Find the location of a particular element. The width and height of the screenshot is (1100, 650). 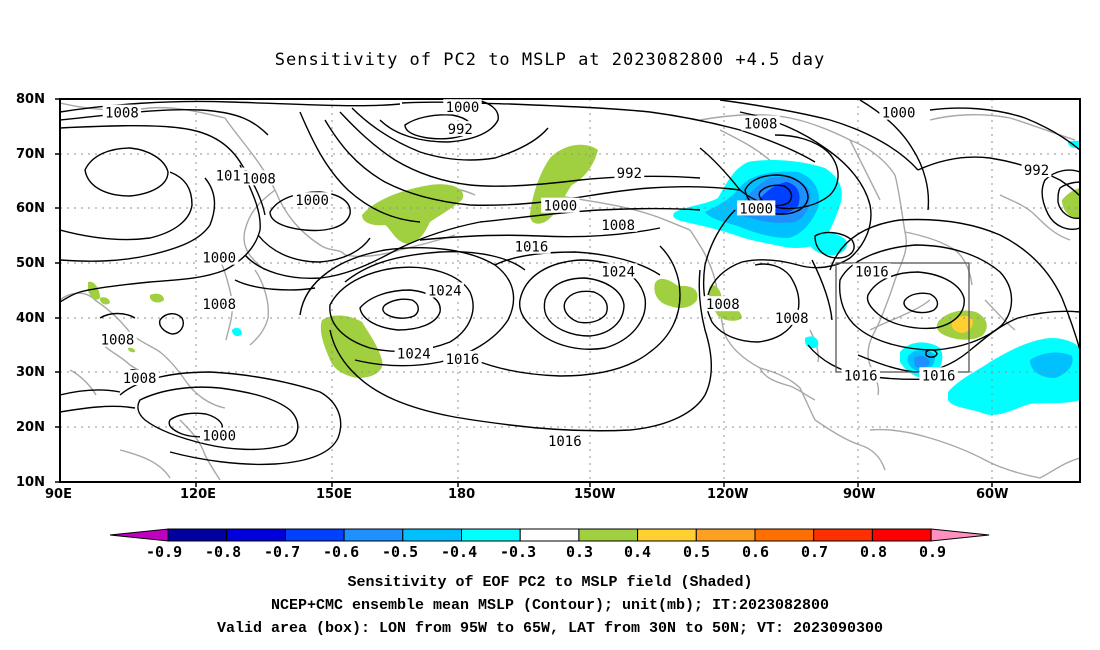

colorbar-label: -0.3 is located at coordinates (518, 552).